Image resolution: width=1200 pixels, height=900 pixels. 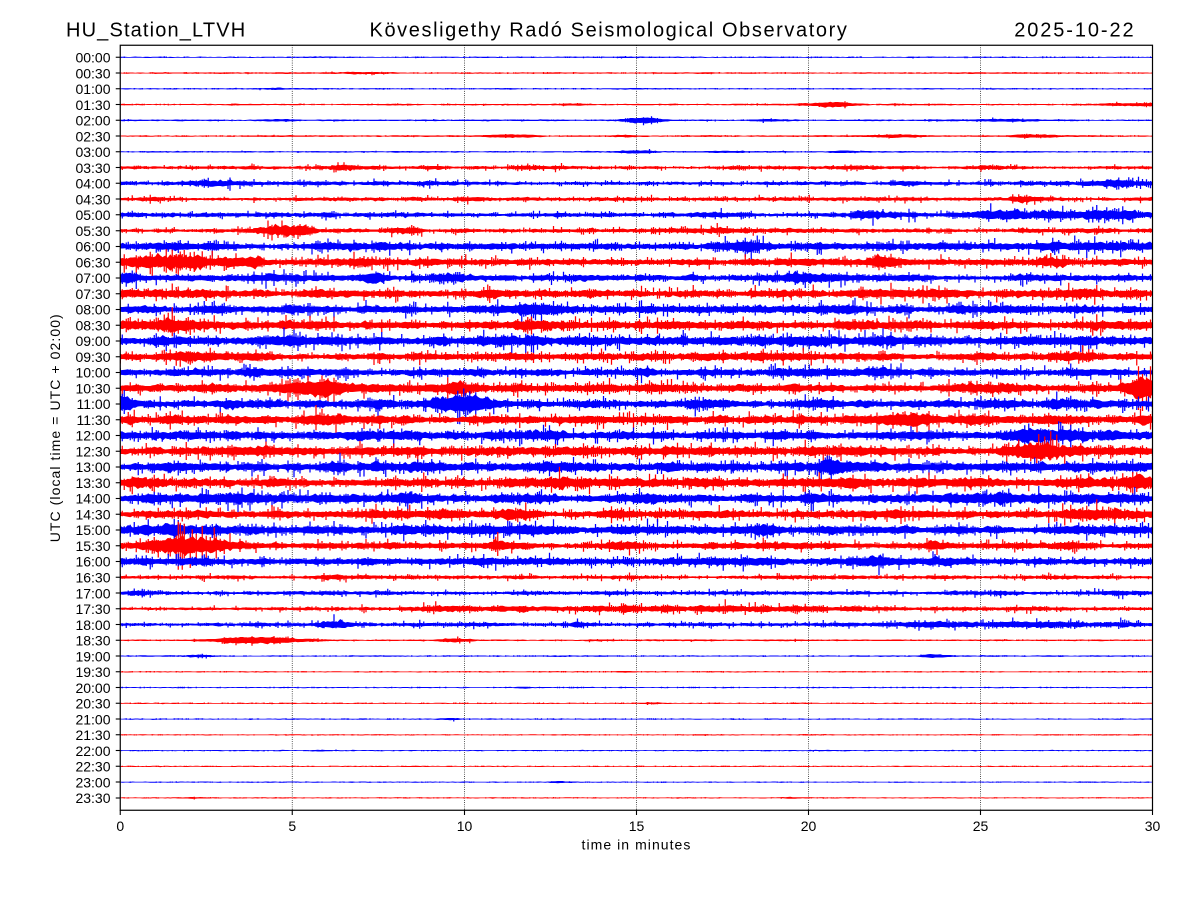 What do you see at coordinates (156, 31) in the screenshot?
I see `svg-text: HU_Station_LTVH` at bounding box center [156, 31].